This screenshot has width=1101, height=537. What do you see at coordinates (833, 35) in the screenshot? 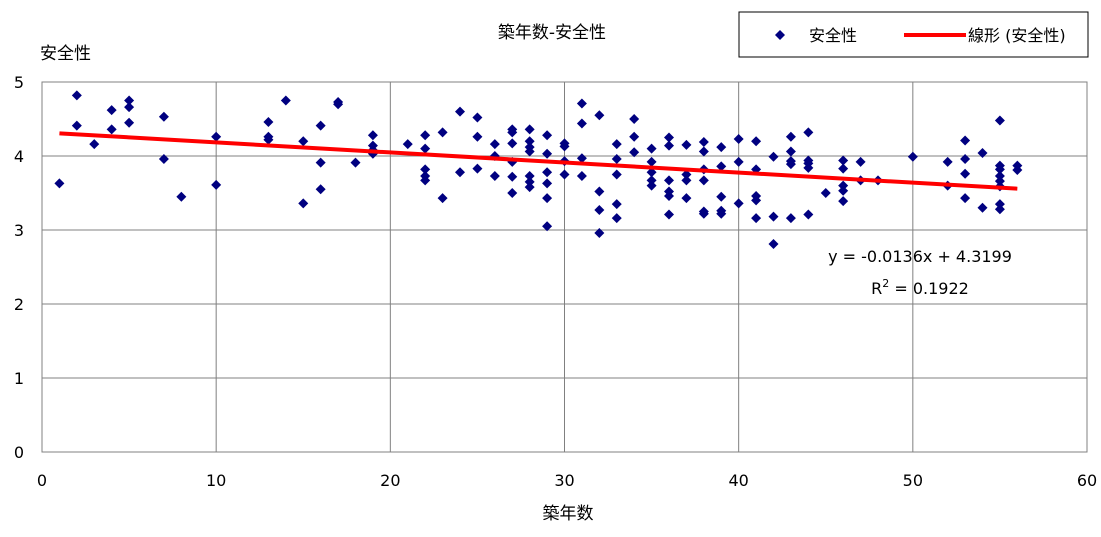
I see `legend-label-scatter: 安全性` at bounding box center [833, 35].